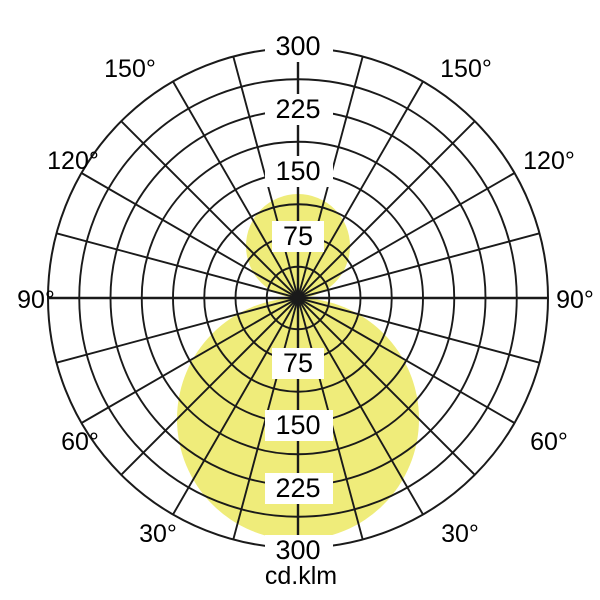  I want to click on radial-label-down-225: 225, so click(297, 488).